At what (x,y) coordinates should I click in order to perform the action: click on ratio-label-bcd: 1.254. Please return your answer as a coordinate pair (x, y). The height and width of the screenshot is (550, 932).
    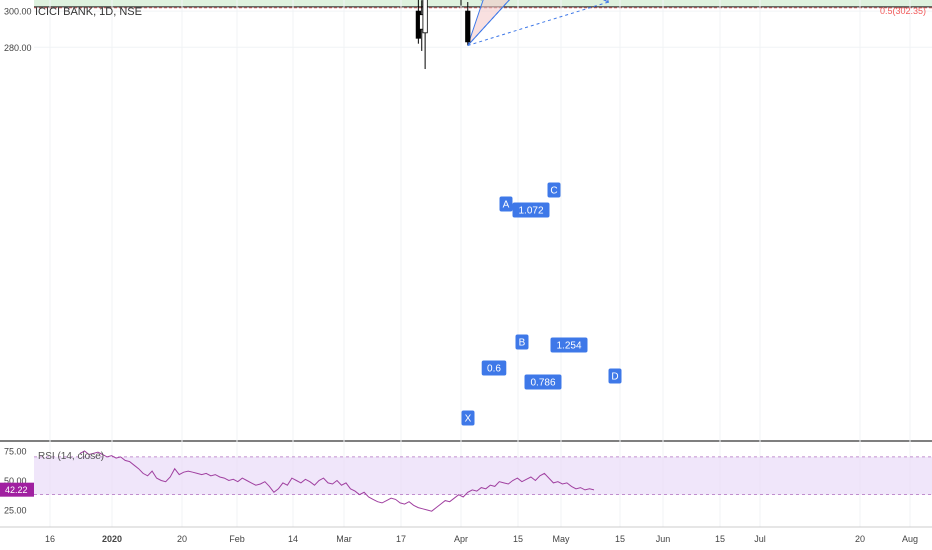
    Looking at the image, I should click on (569, 345).